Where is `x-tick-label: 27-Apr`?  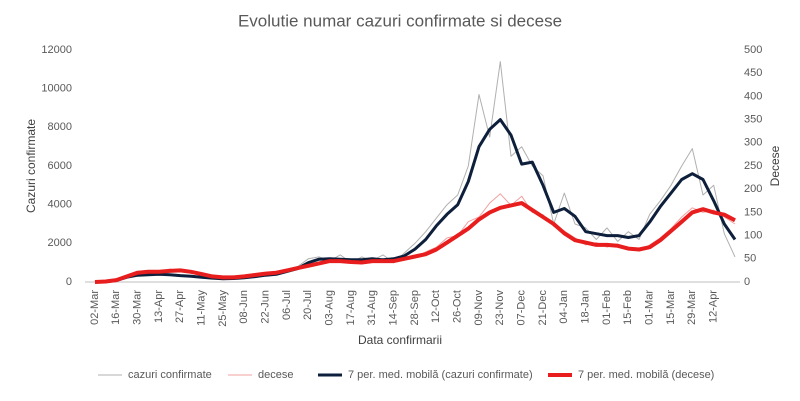
x-tick-label: 27-Apr is located at coordinates (180, 306).